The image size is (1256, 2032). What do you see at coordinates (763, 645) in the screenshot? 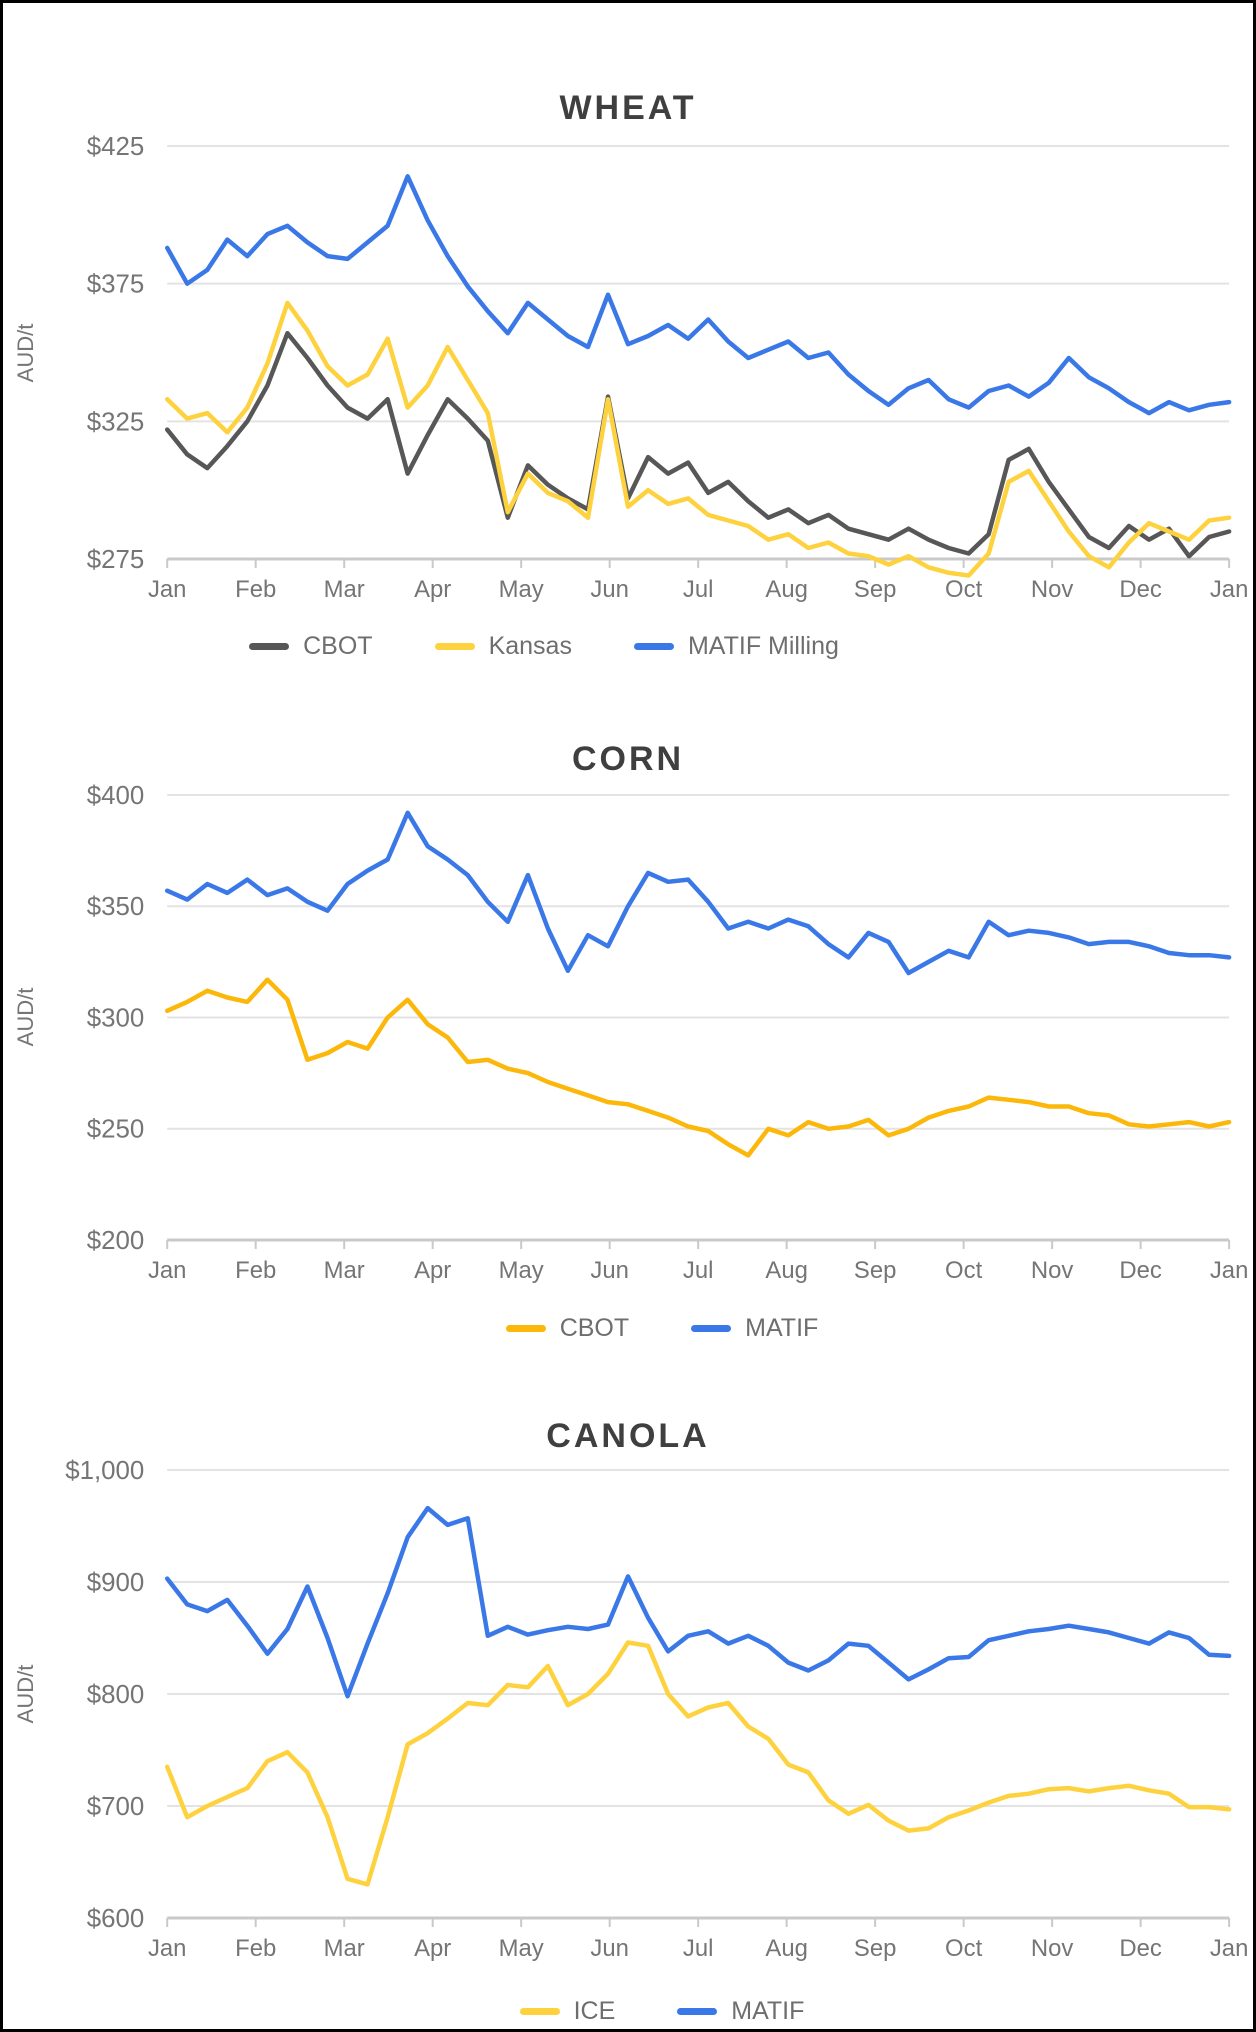
I see `legend-label-matif-milling: MATIF Milling` at bounding box center [763, 645].